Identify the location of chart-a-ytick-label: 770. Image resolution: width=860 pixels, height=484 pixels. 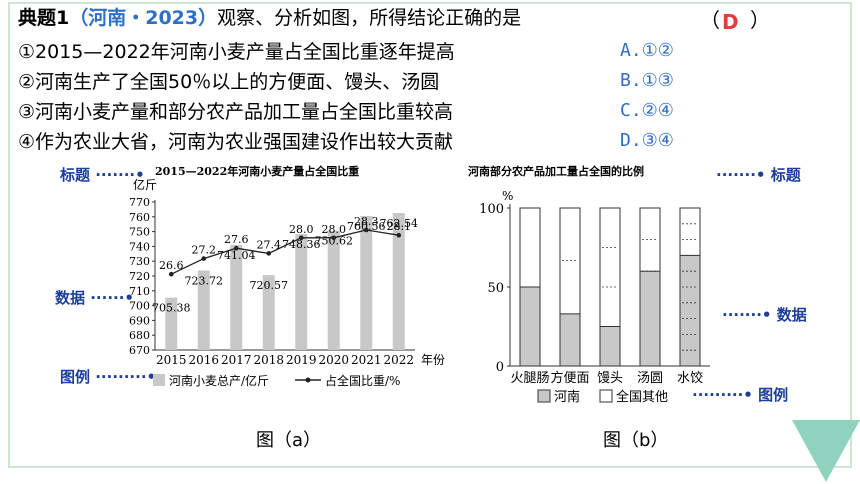
(139, 202).